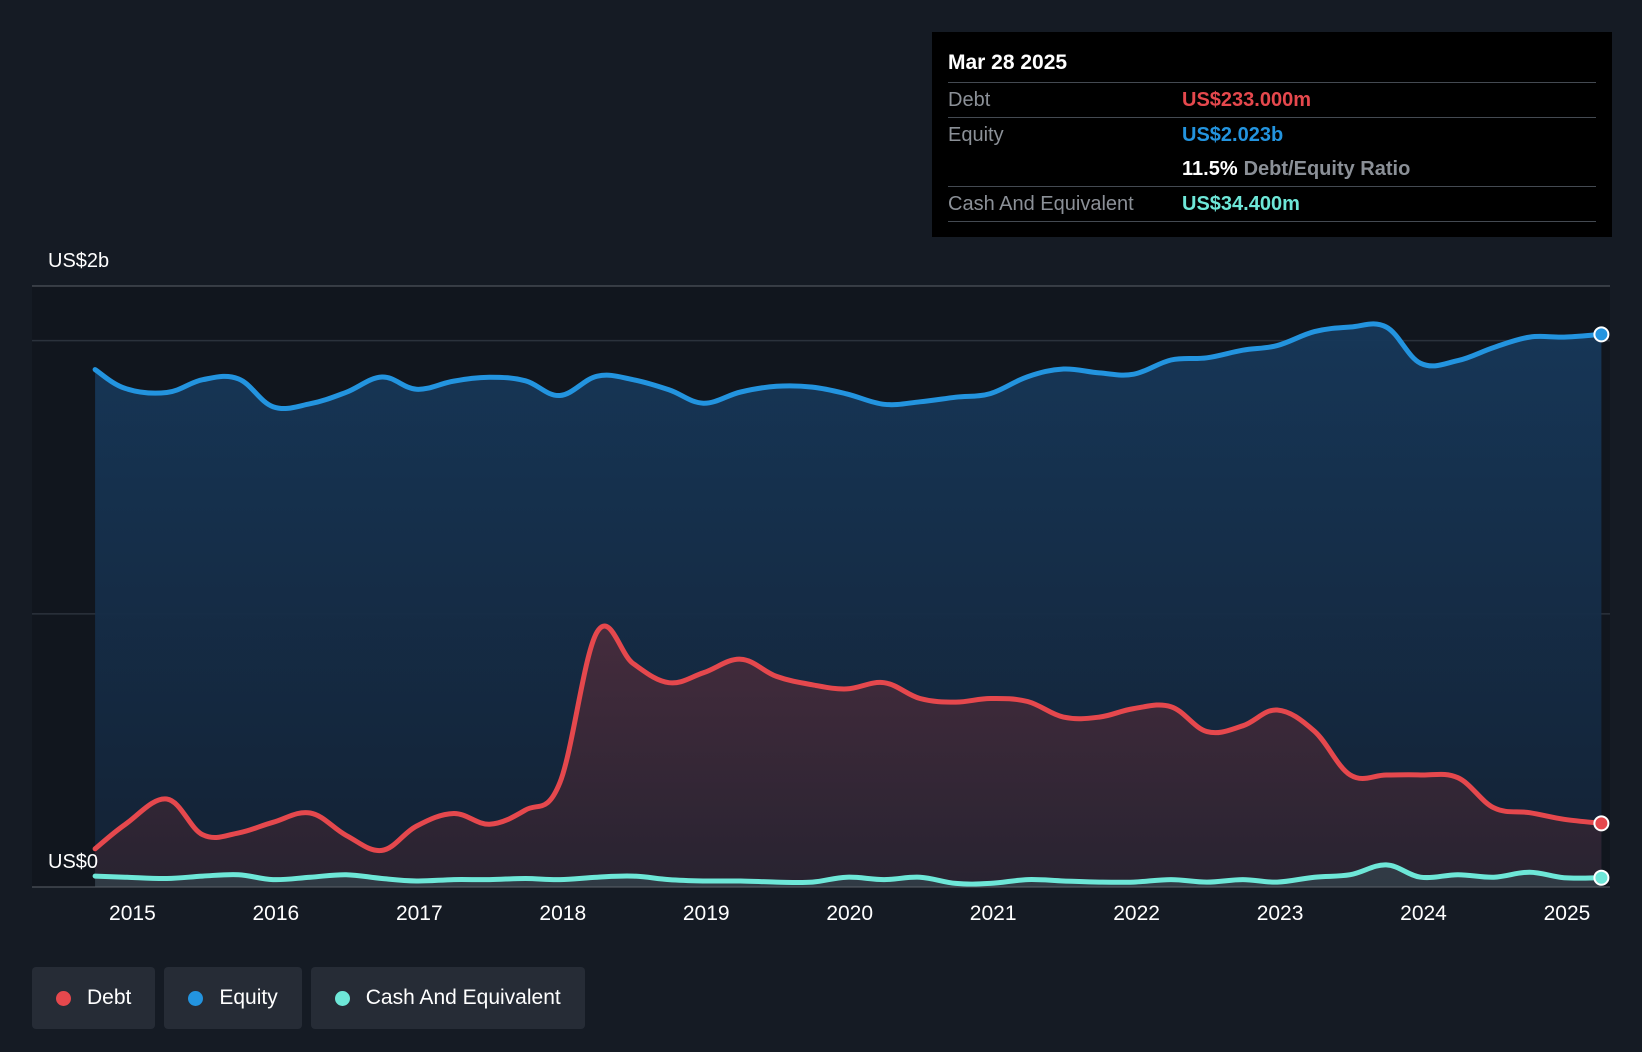 The height and width of the screenshot is (1052, 1642). What do you see at coordinates (196, 998) in the screenshot?
I see `equity-dot-icon` at bounding box center [196, 998].